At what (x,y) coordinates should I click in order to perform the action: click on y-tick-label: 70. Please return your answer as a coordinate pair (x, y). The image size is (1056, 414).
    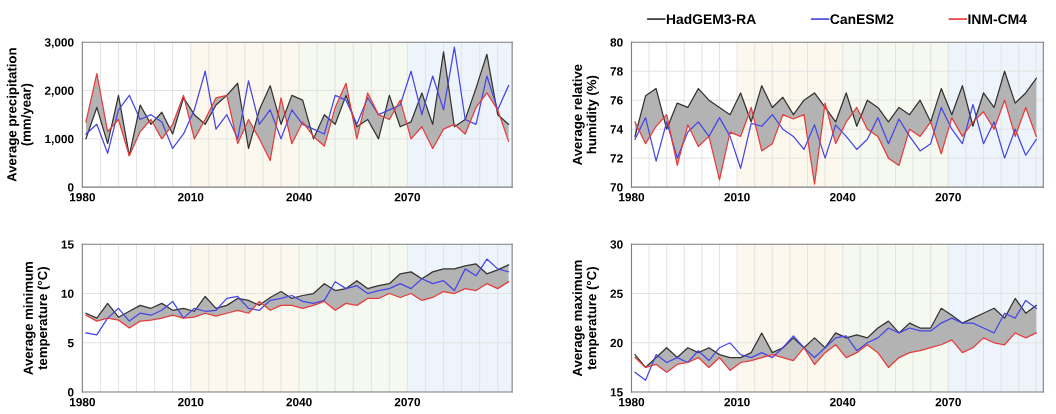
    Looking at the image, I should click on (616, 187).